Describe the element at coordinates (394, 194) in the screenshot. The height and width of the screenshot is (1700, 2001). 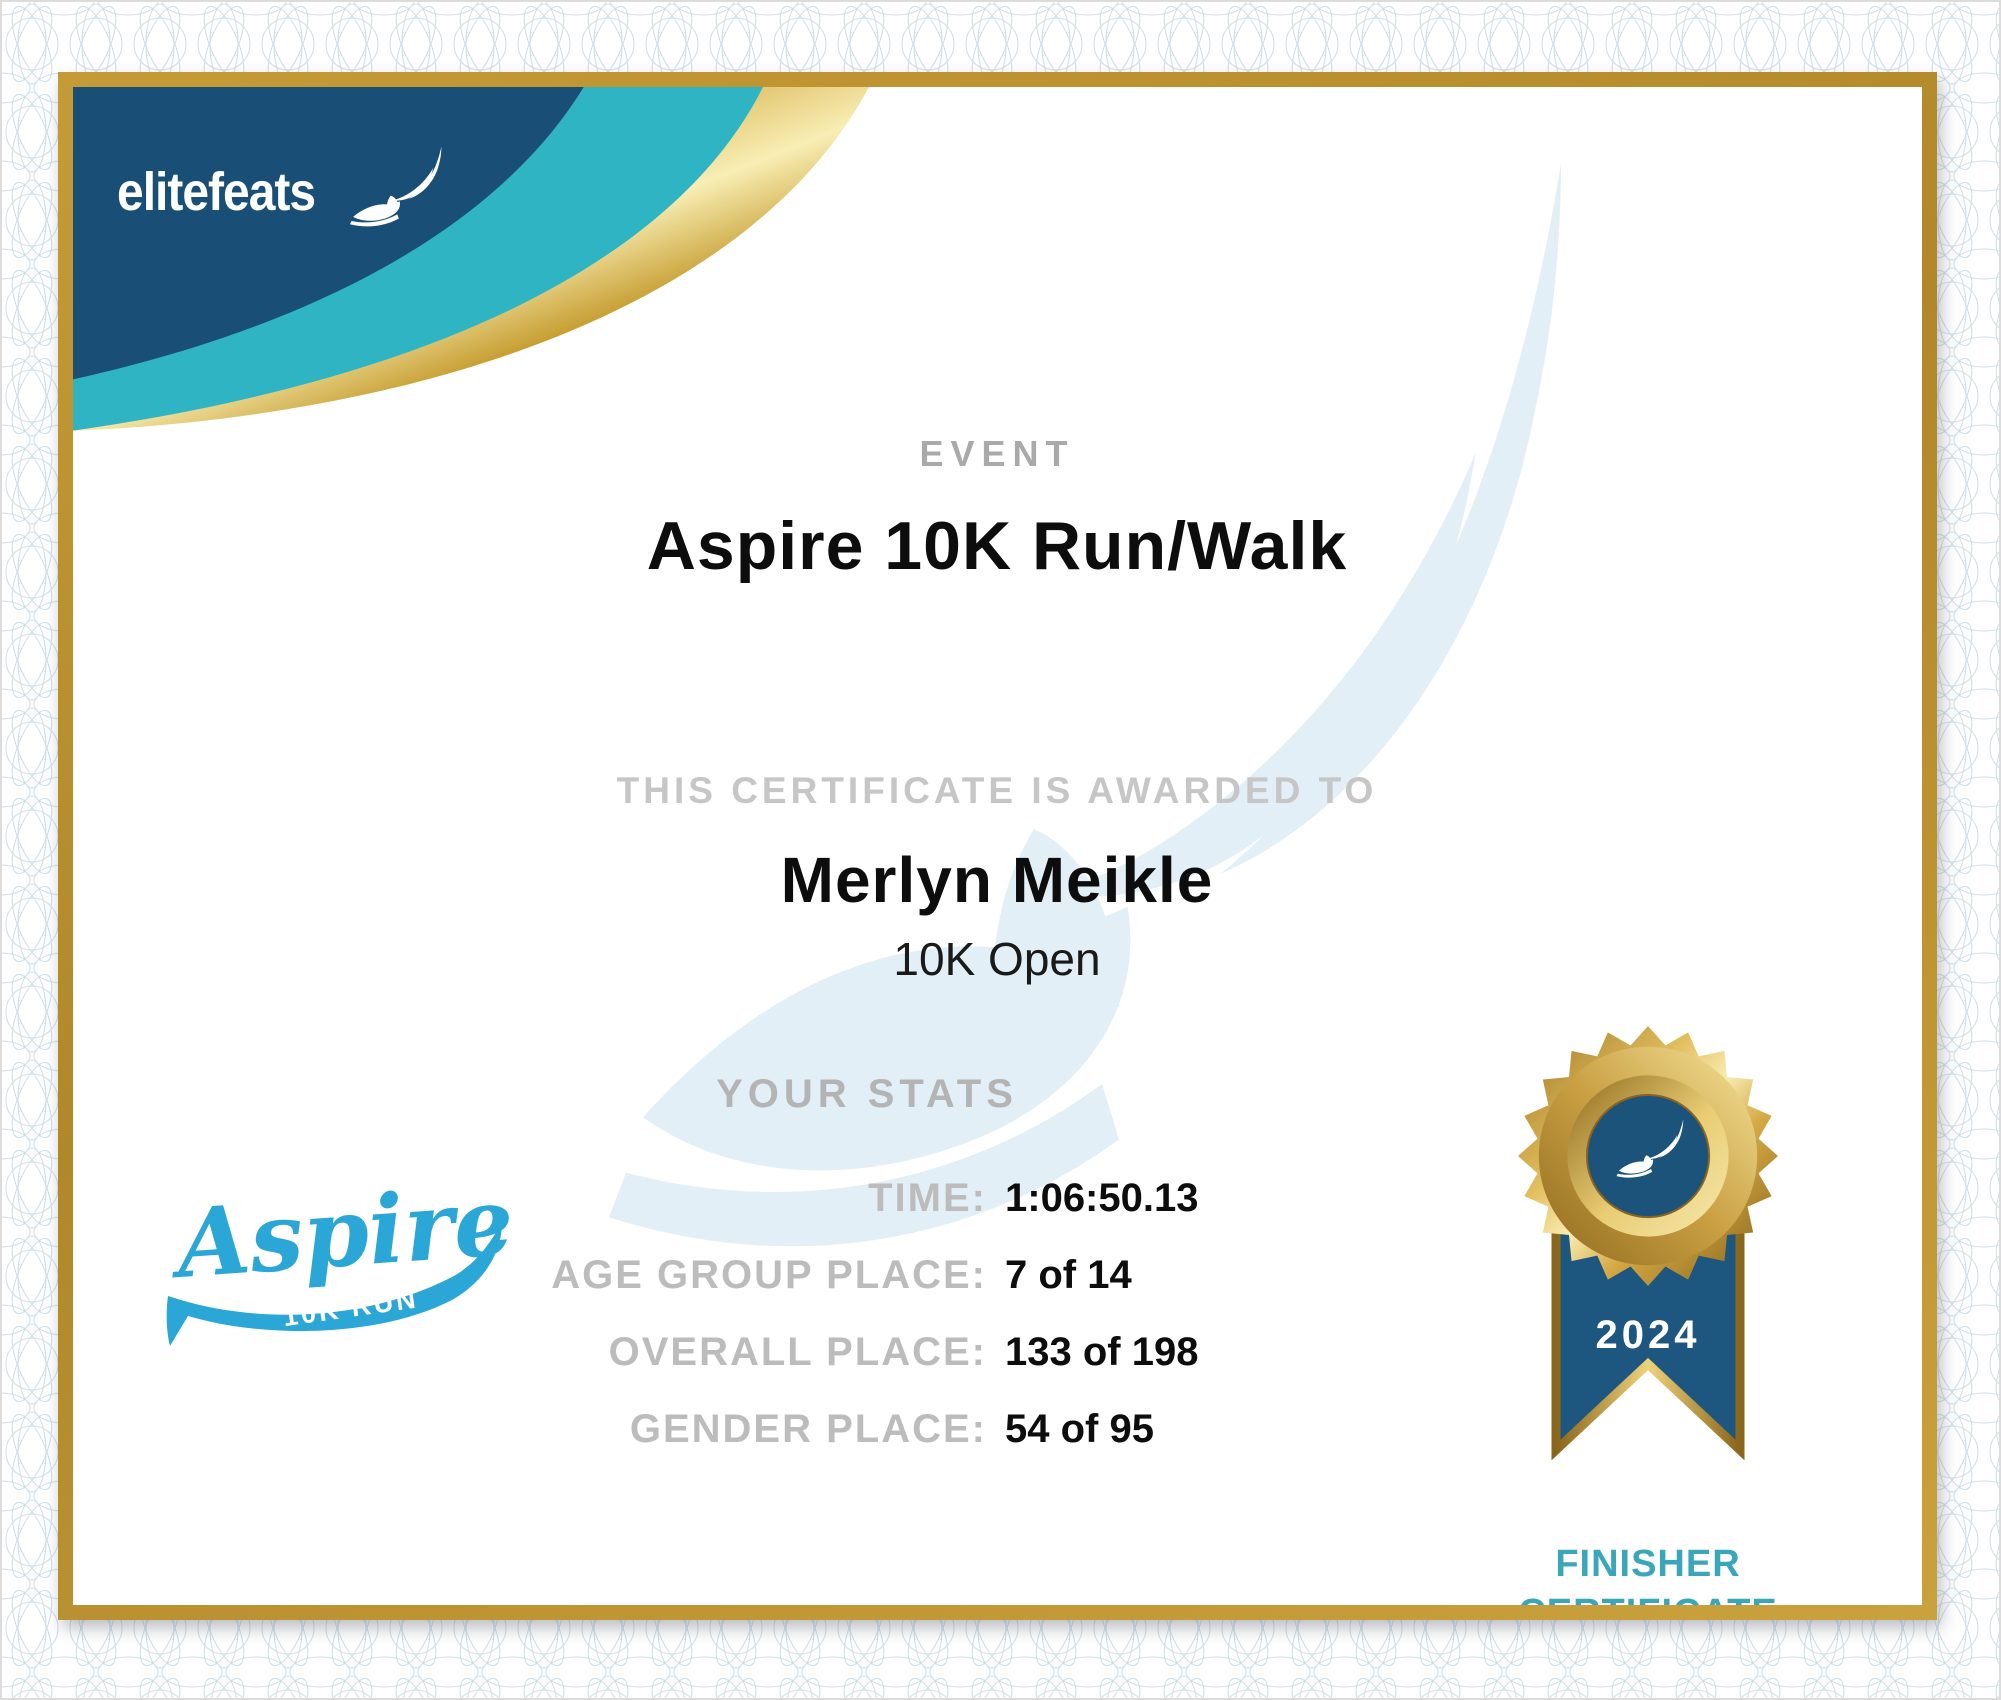
I see `brand-wingfoot-icon` at that location.